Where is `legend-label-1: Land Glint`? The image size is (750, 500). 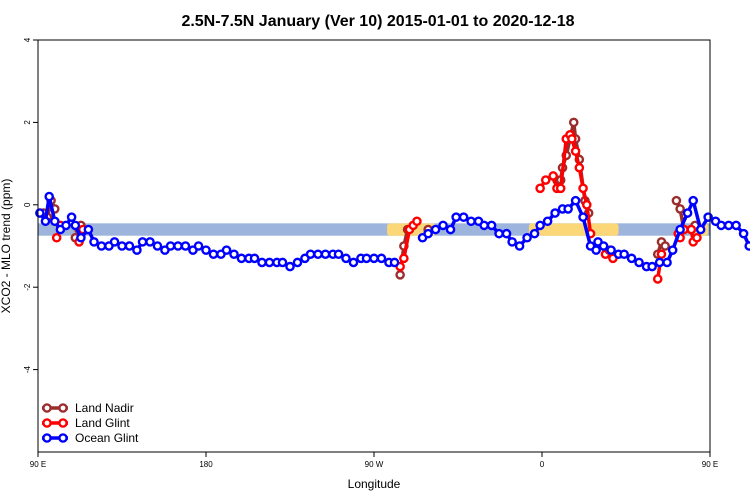
legend-label-1: Land Glint is located at coordinates (102, 423).